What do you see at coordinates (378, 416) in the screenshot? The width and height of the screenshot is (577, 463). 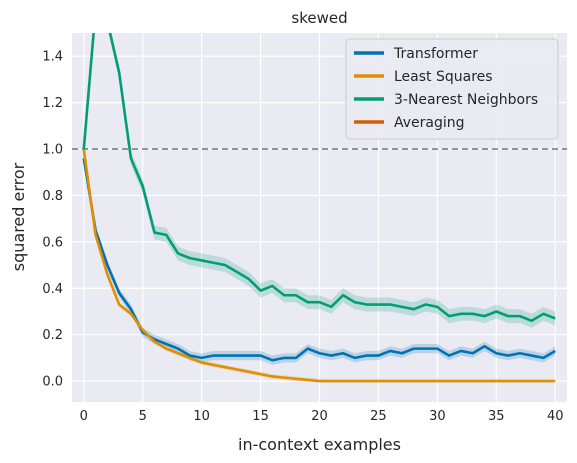 I see `x-tick-label: 25` at bounding box center [378, 416].